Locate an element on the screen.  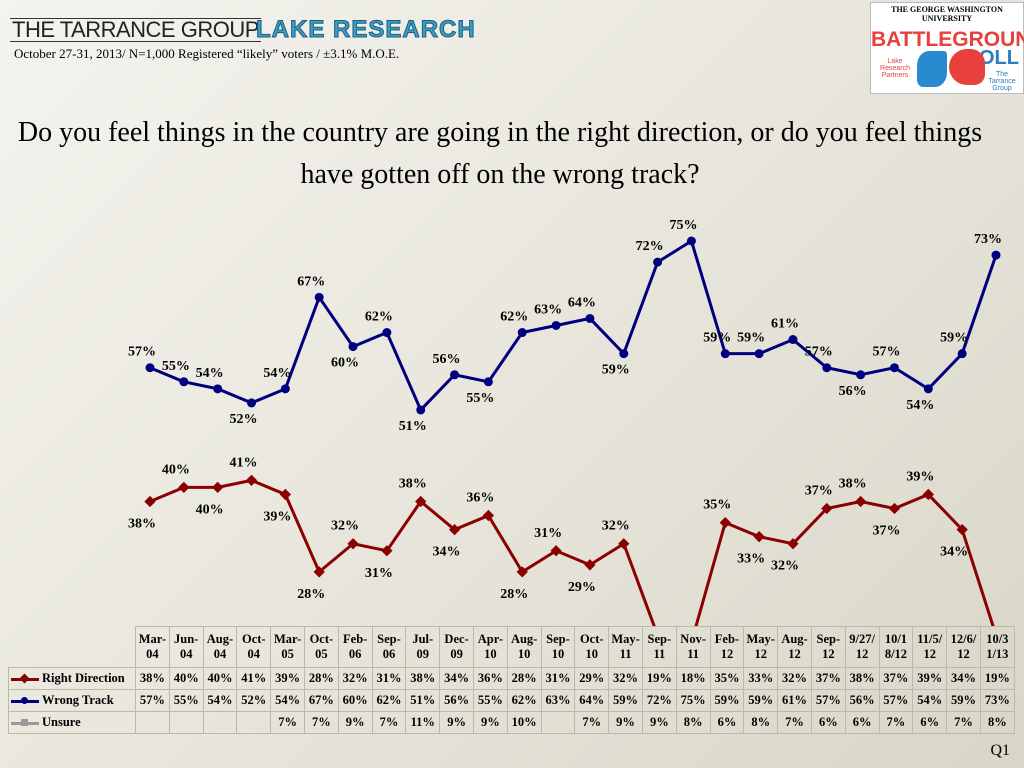
logo-left-partner: Lake Research Partners is located at coordinates (895, 68).